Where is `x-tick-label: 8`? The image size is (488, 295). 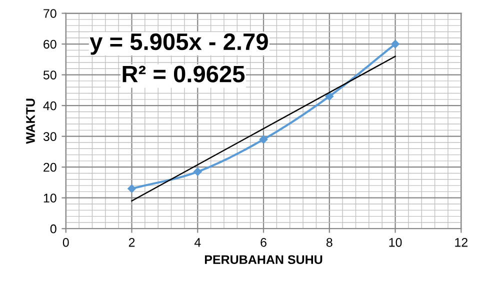
x-tick-label: 8 is located at coordinates (329, 242).